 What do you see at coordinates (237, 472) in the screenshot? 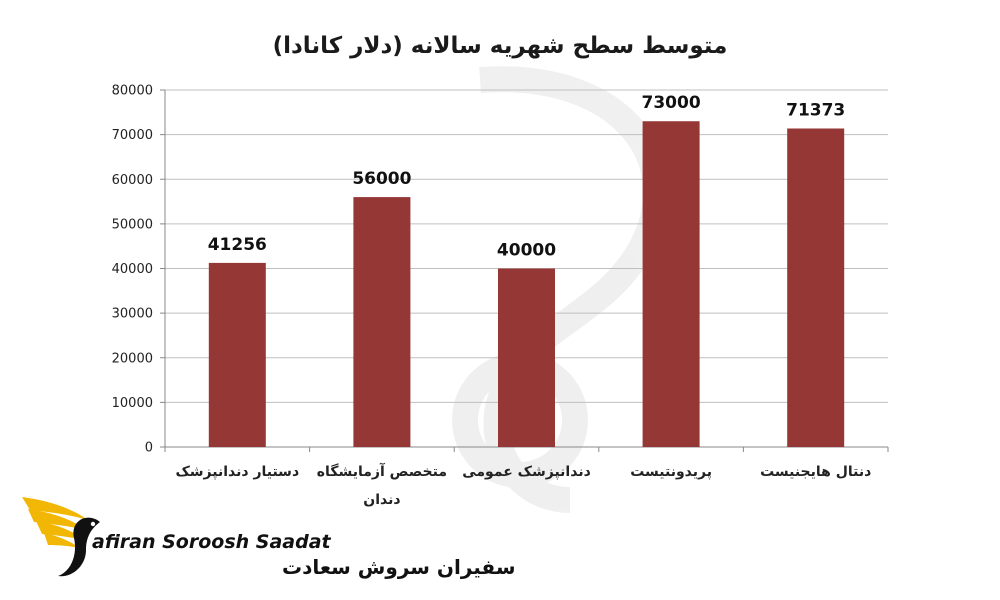
I see `category-label: دستیار دندانپزشک` at bounding box center [237, 472].